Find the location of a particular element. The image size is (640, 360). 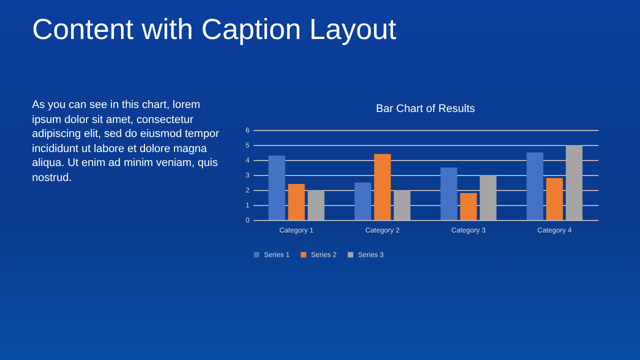

text: As you can see in this chart, lorem ipsum dolor sit amet, consectetur adipiscing elit, sed do eiusmod tempor incididunt ut labore et dolore magna aliqua. Ut enim ad minim veniam, quis nostrud. is located at coordinates (126, 141).